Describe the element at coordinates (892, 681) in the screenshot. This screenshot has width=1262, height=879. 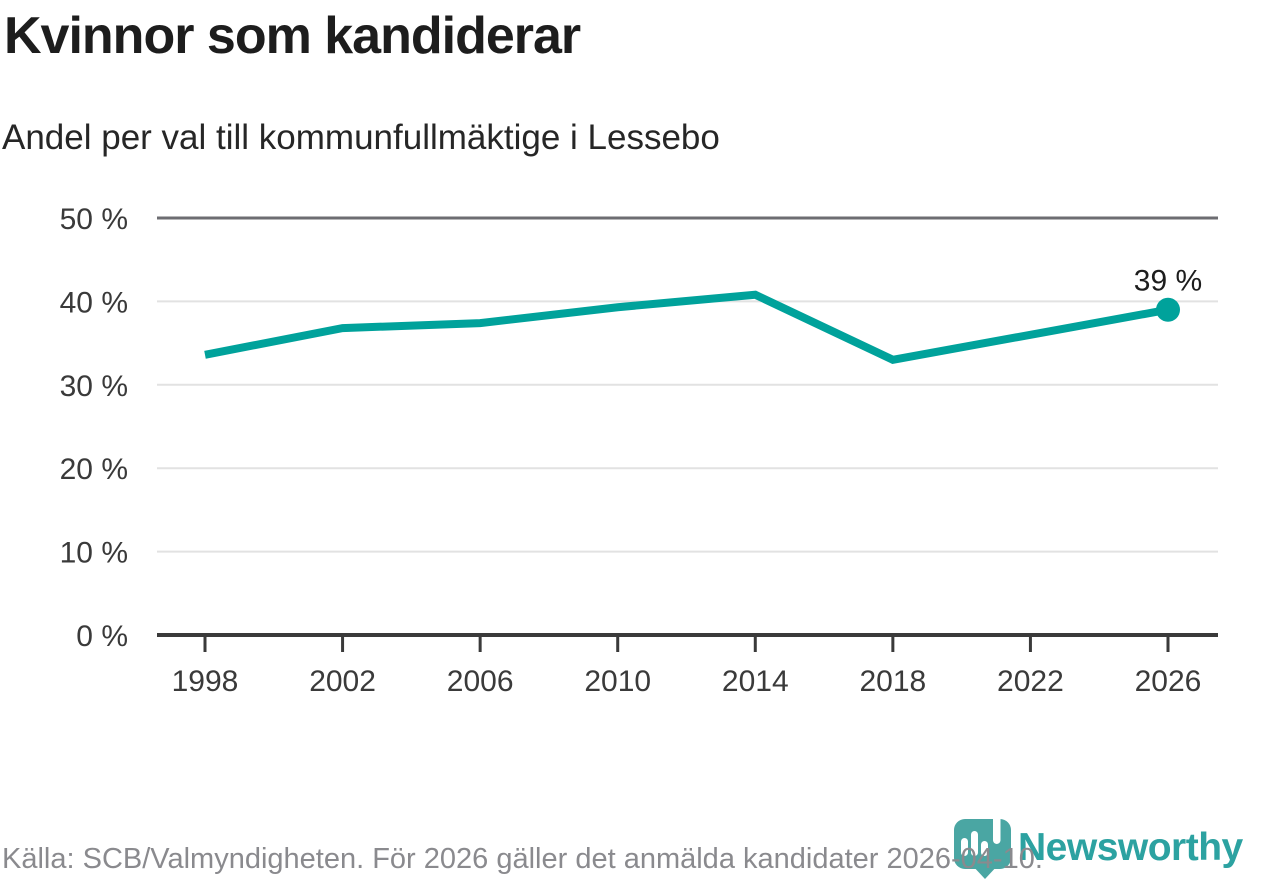
I see `x-tick-label: 2018` at that location.